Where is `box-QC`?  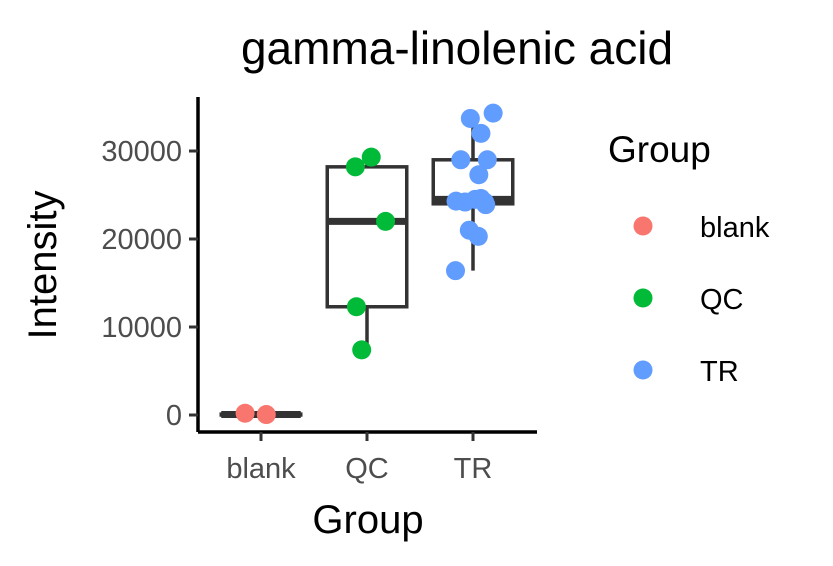
box-QC is located at coordinates (367, 253).